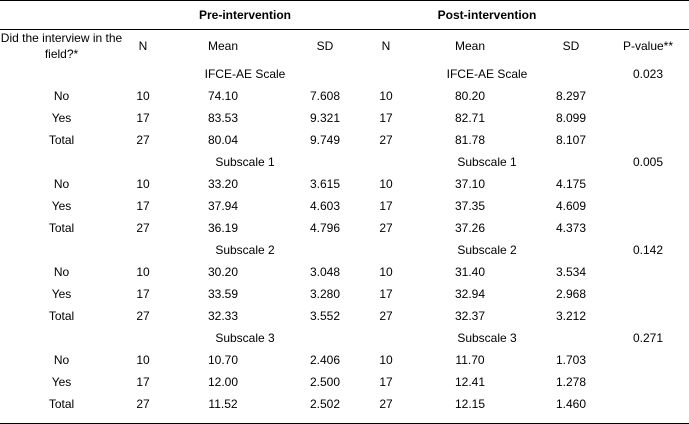  What do you see at coordinates (325, 96) in the screenshot?
I see `cell-sd-pre: 7.608` at bounding box center [325, 96].